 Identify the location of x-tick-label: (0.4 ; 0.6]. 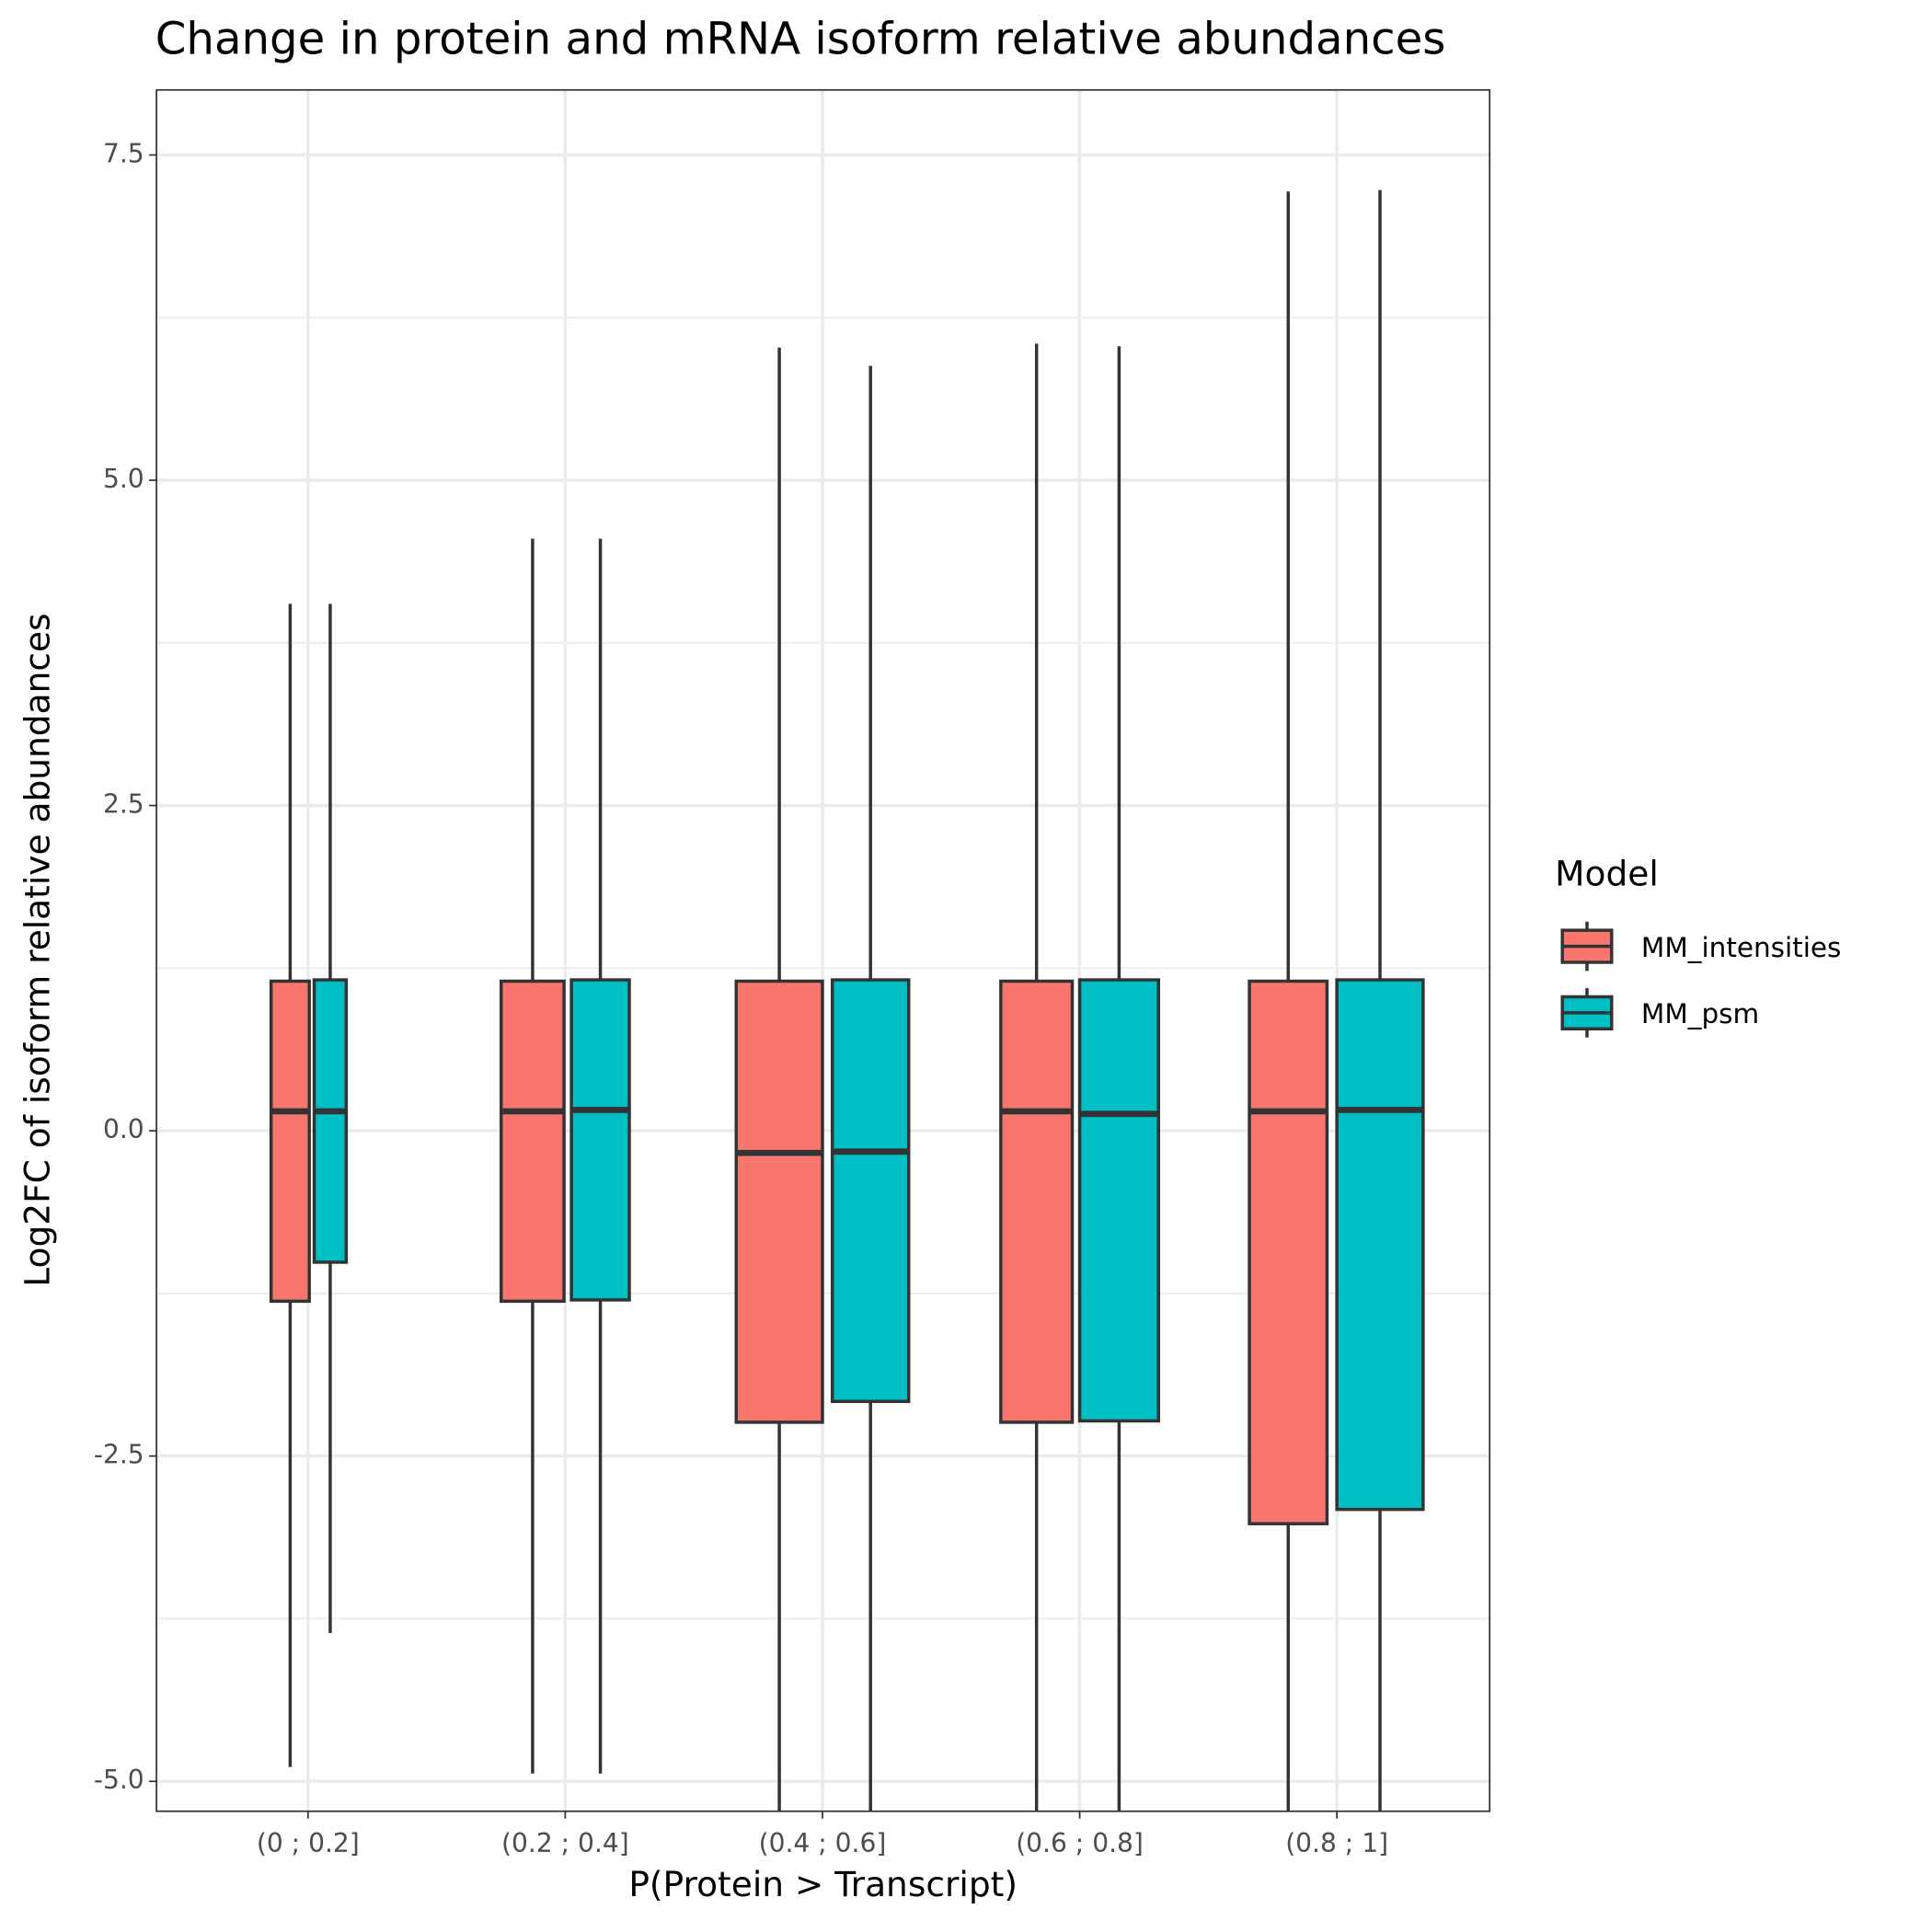
(823, 1843).